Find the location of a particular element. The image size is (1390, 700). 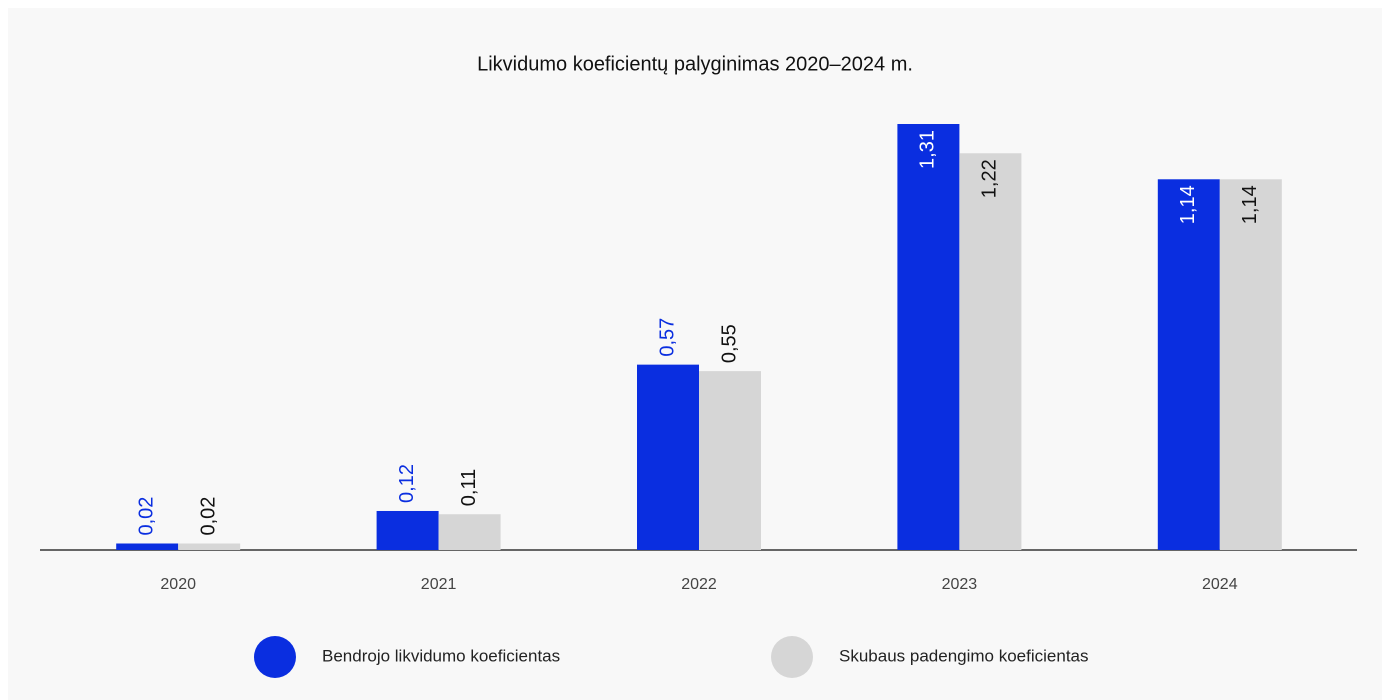

x-tick-label: 2021 is located at coordinates (439, 584).